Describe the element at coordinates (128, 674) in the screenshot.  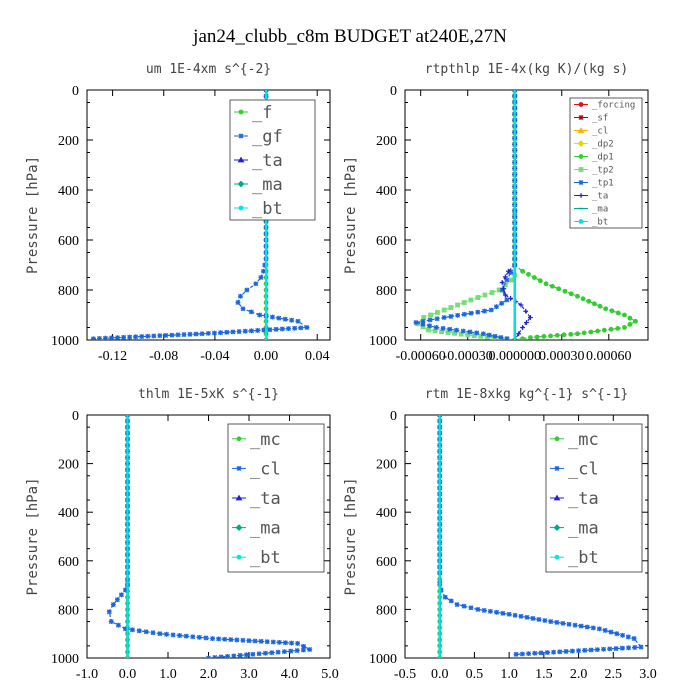
I see `x-tick-label: 0.0` at that location.